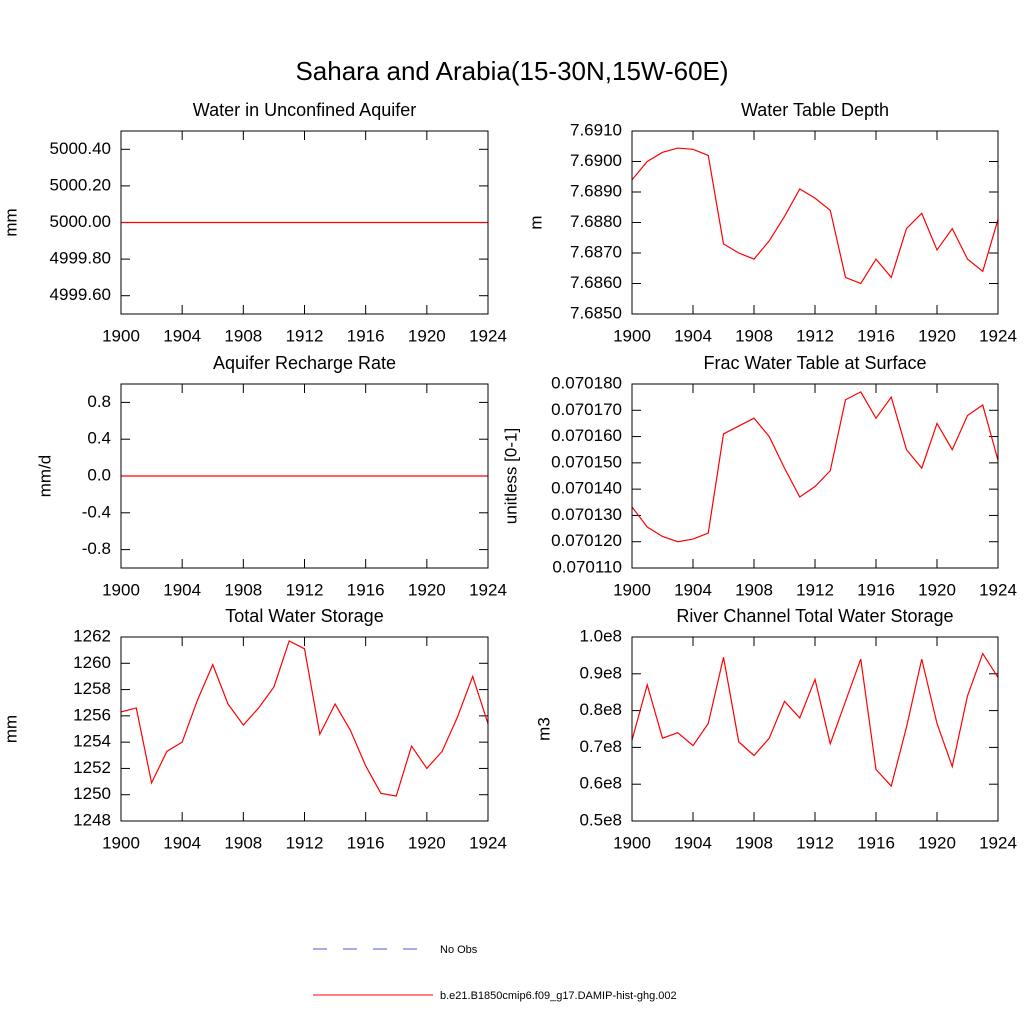  Describe the element at coordinates (511, 71) in the screenshot. I see `figure-title: Sahara and Arabia(15-30N,15W-60E)` at that location.